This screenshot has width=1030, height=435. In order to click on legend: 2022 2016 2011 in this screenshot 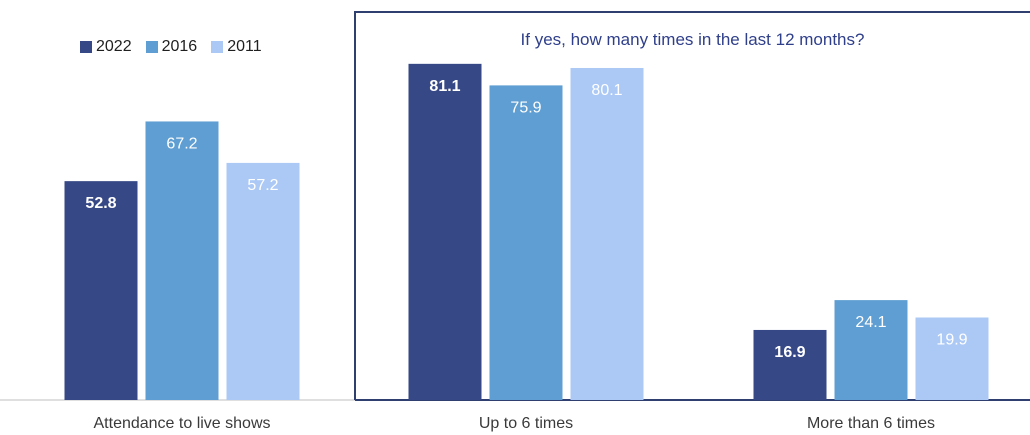, I will do `click(171, 47)`.